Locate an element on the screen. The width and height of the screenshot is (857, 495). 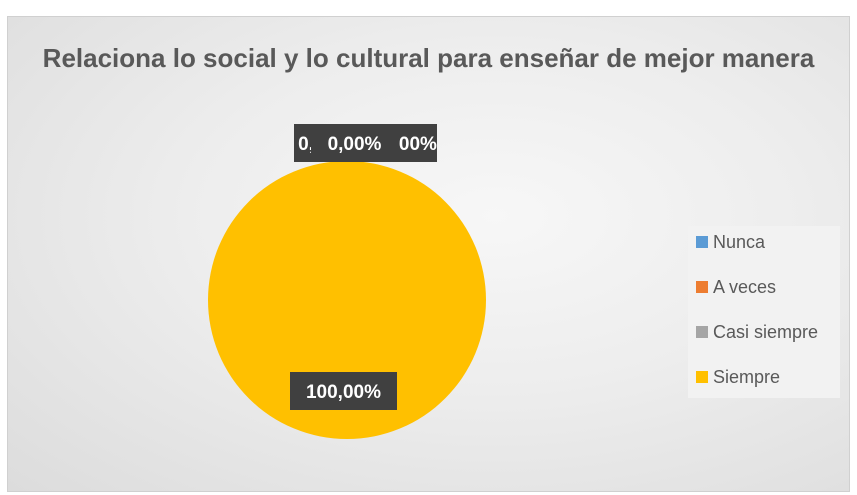
legend-item-casi-siempre: Casi siempre is located at coordinates (757, 332).